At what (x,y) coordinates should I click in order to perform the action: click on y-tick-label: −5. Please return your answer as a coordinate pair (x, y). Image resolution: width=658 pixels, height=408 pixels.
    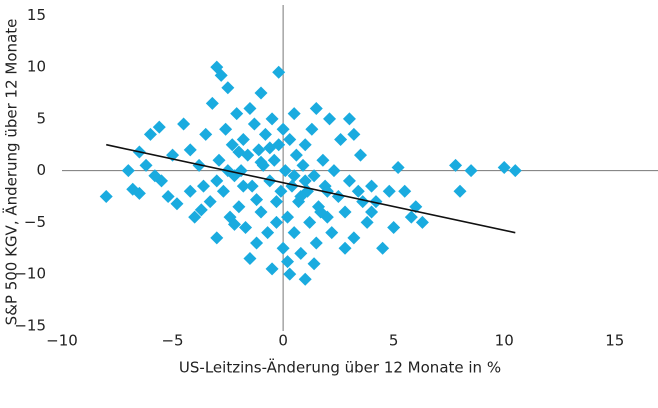
    Looking at the image, I should click on (35, 222).